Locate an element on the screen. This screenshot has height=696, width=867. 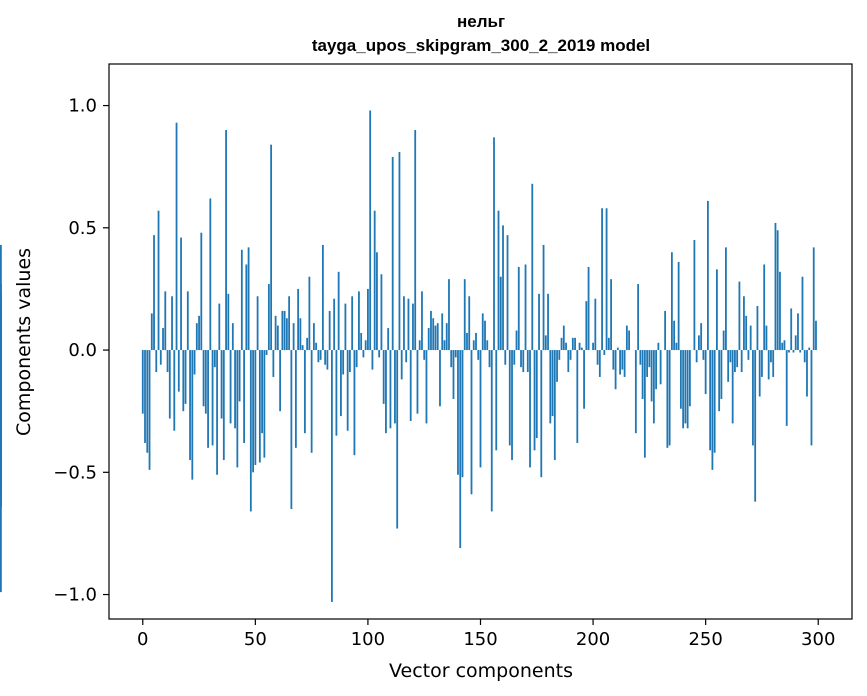
x-tick-label: 200 is located at coordinates (593, 639).